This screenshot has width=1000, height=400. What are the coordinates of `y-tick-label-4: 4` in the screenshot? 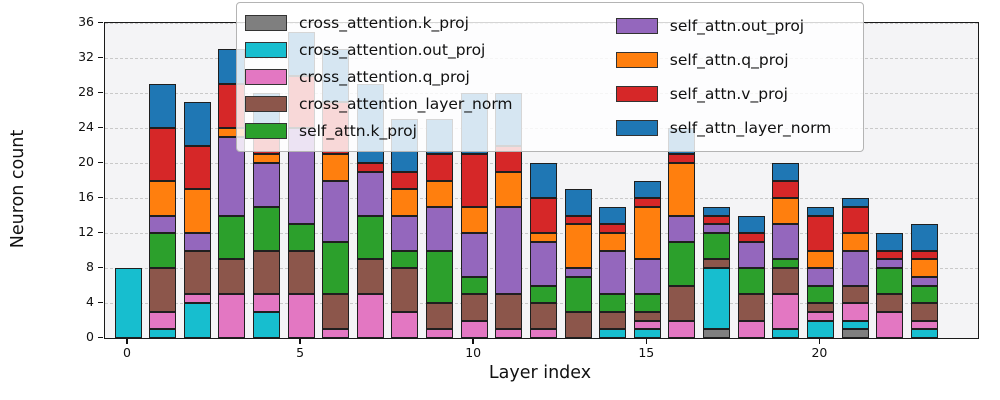 It's located at (90, 301).